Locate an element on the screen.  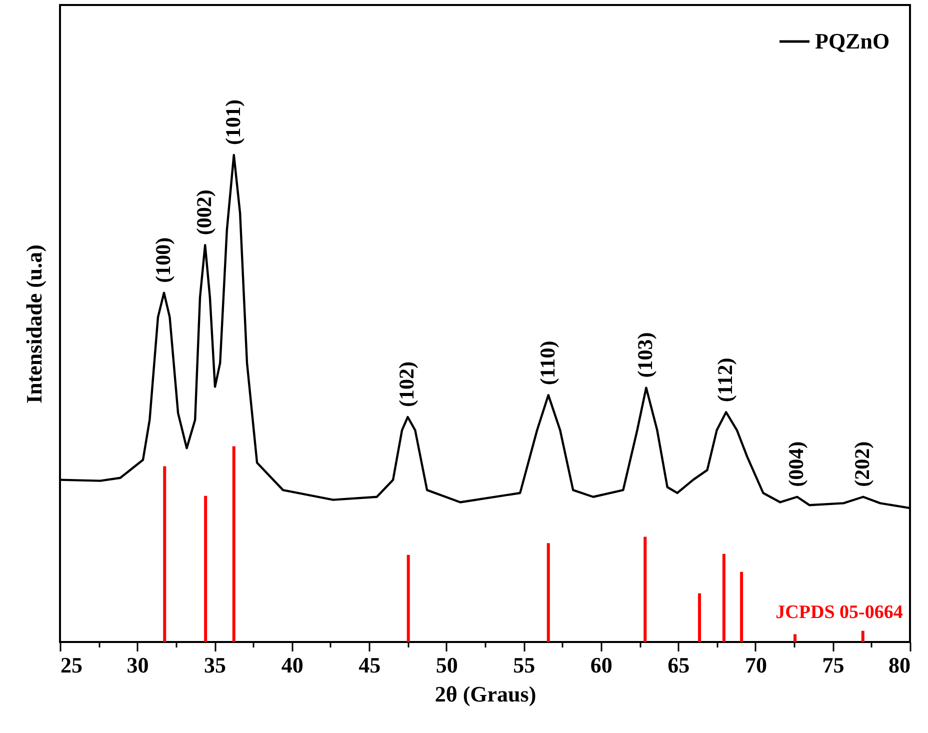
x-tick-label: 70 is located at coordinates (755, 665).